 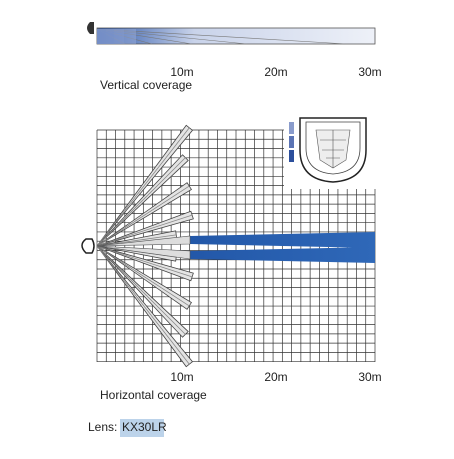 I want to click on inset, so click(x=330, y=151).